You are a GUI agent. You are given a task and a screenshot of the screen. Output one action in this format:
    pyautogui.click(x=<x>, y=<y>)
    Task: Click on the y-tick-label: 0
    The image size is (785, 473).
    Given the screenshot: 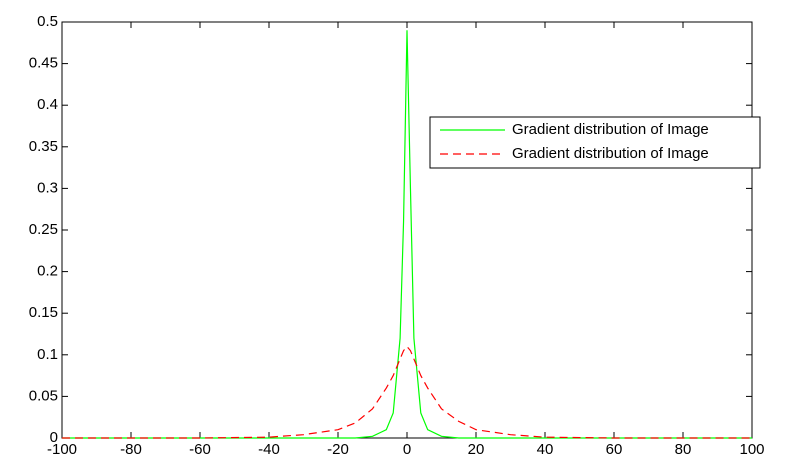 What is the action you would take?
    pyautogui.click(x=54, y=437)
    